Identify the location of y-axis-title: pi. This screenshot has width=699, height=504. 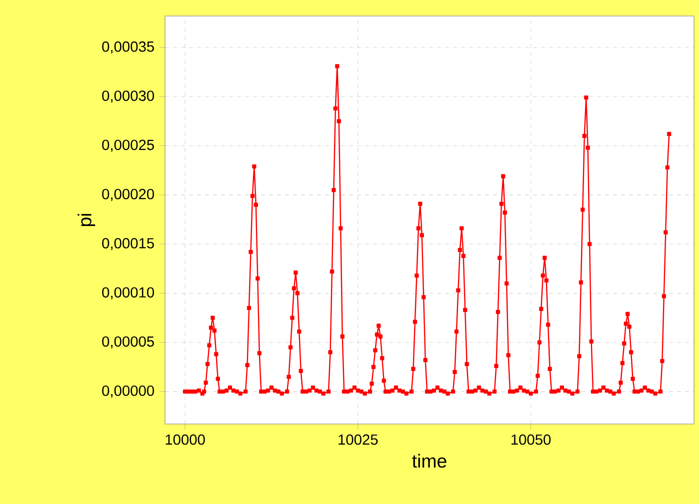
(87, 220).